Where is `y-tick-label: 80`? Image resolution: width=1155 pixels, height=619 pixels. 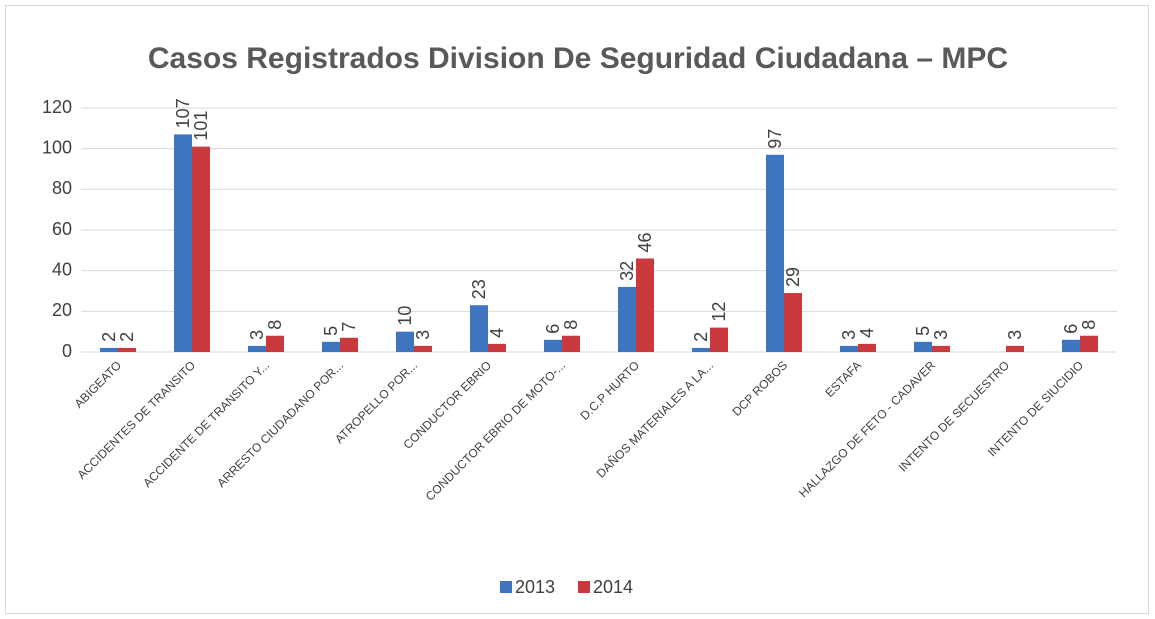 y-tick-label: 80 is located at coordinates (62, 188).